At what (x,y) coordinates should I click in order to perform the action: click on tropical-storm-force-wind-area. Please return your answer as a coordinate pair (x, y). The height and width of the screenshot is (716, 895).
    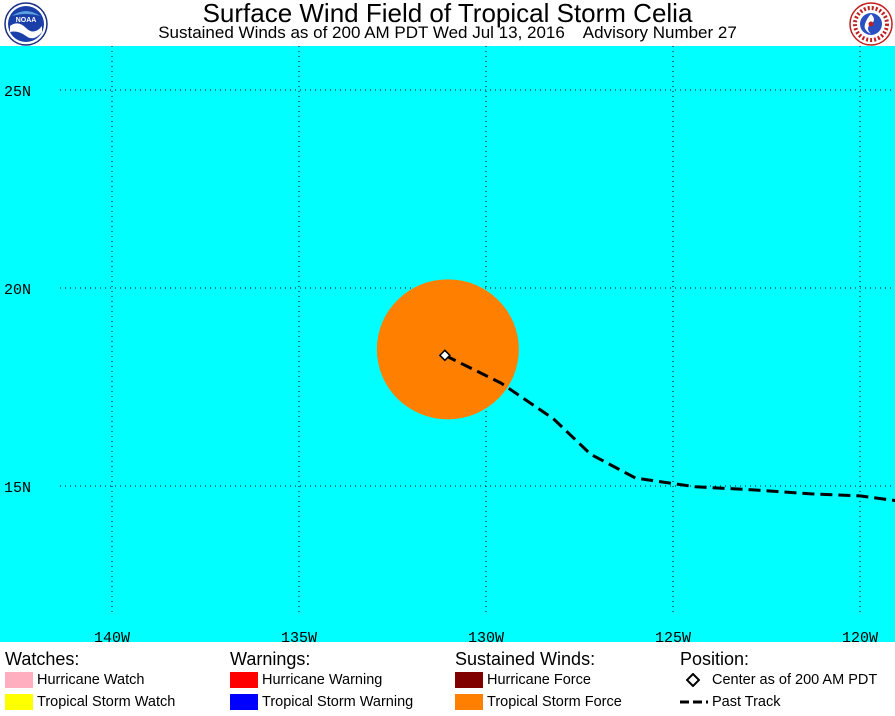
    Looking at the image, I should click on (447, 349).